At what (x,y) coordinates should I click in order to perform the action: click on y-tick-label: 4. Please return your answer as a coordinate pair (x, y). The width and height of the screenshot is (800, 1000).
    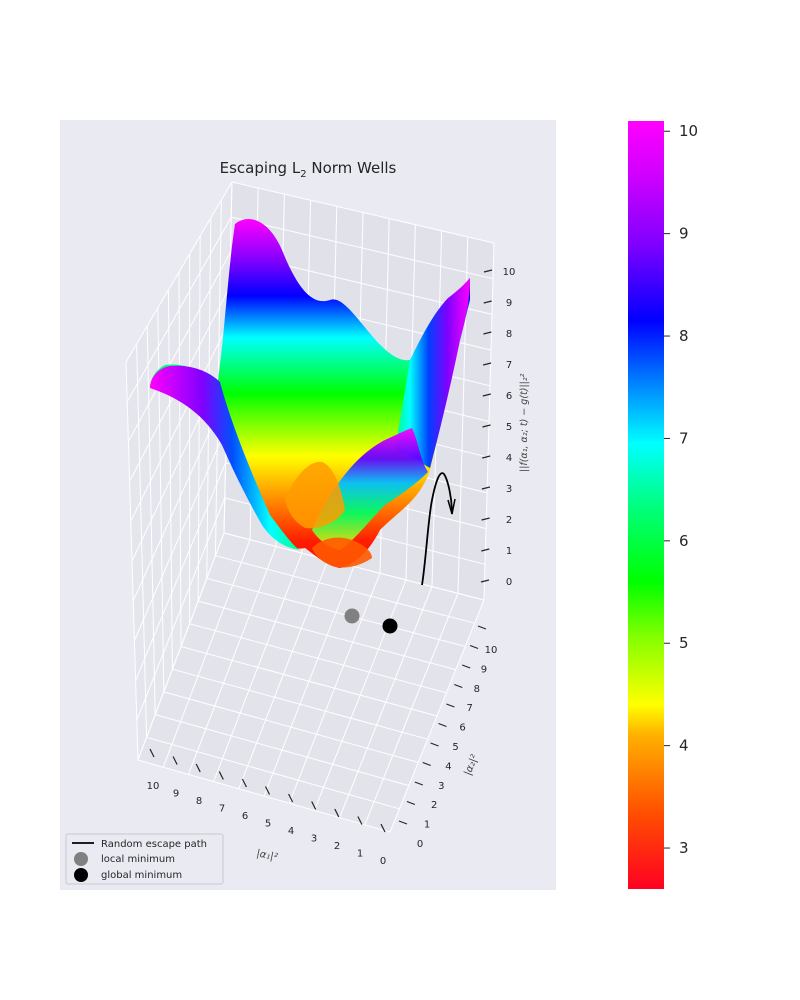
    Looking at the image, I should click on (448, 766).